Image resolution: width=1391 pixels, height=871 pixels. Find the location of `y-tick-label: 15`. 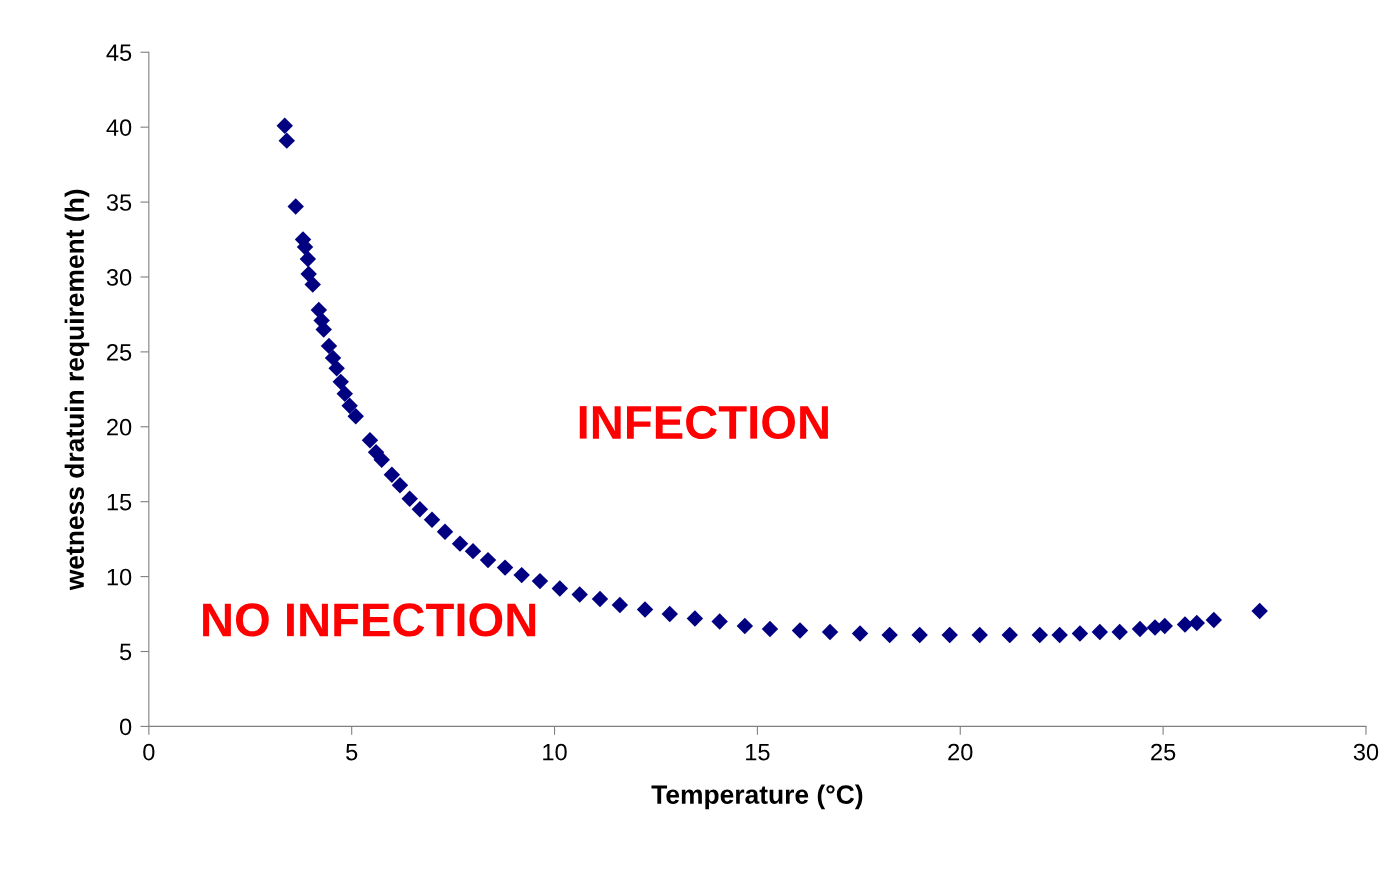

y-tick-label: 15 is located at coordinates (119, 502).